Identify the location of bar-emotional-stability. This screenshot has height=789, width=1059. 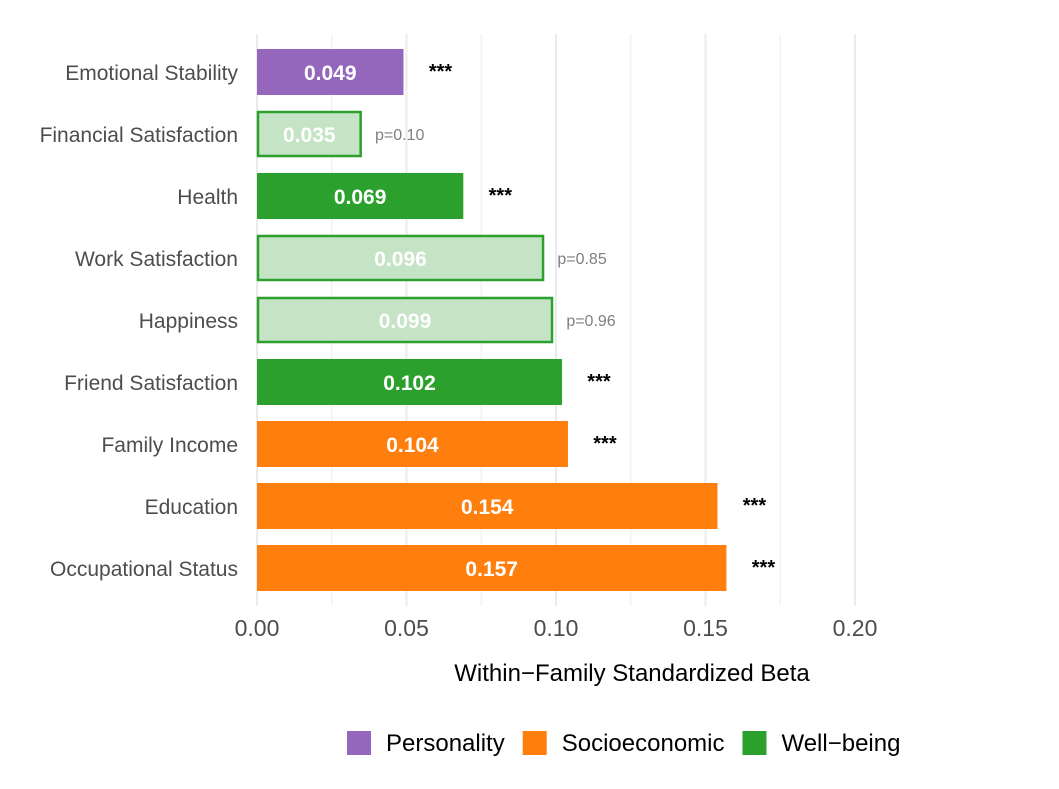
(330, 72).